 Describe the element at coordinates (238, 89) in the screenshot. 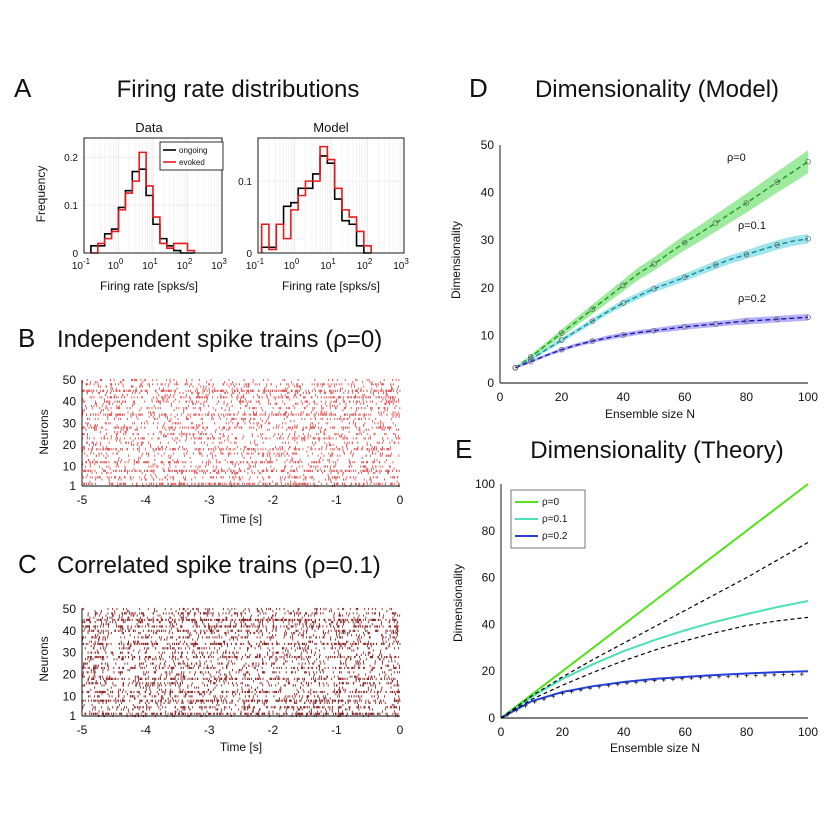

I see `panel-a-title: Firing rate distributions` at that location.